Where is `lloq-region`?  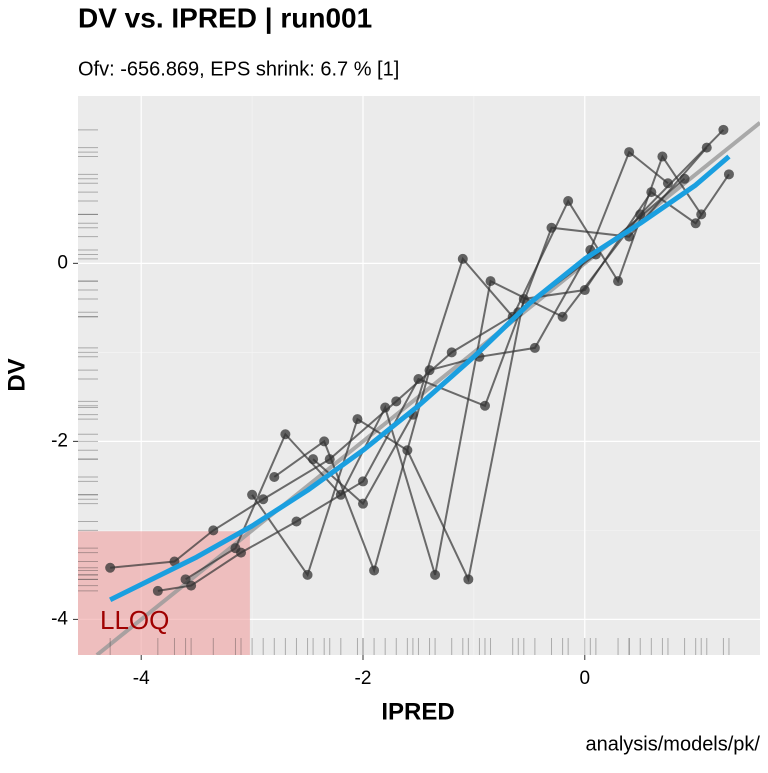 lloq-region is located at coordinates (164, 593).